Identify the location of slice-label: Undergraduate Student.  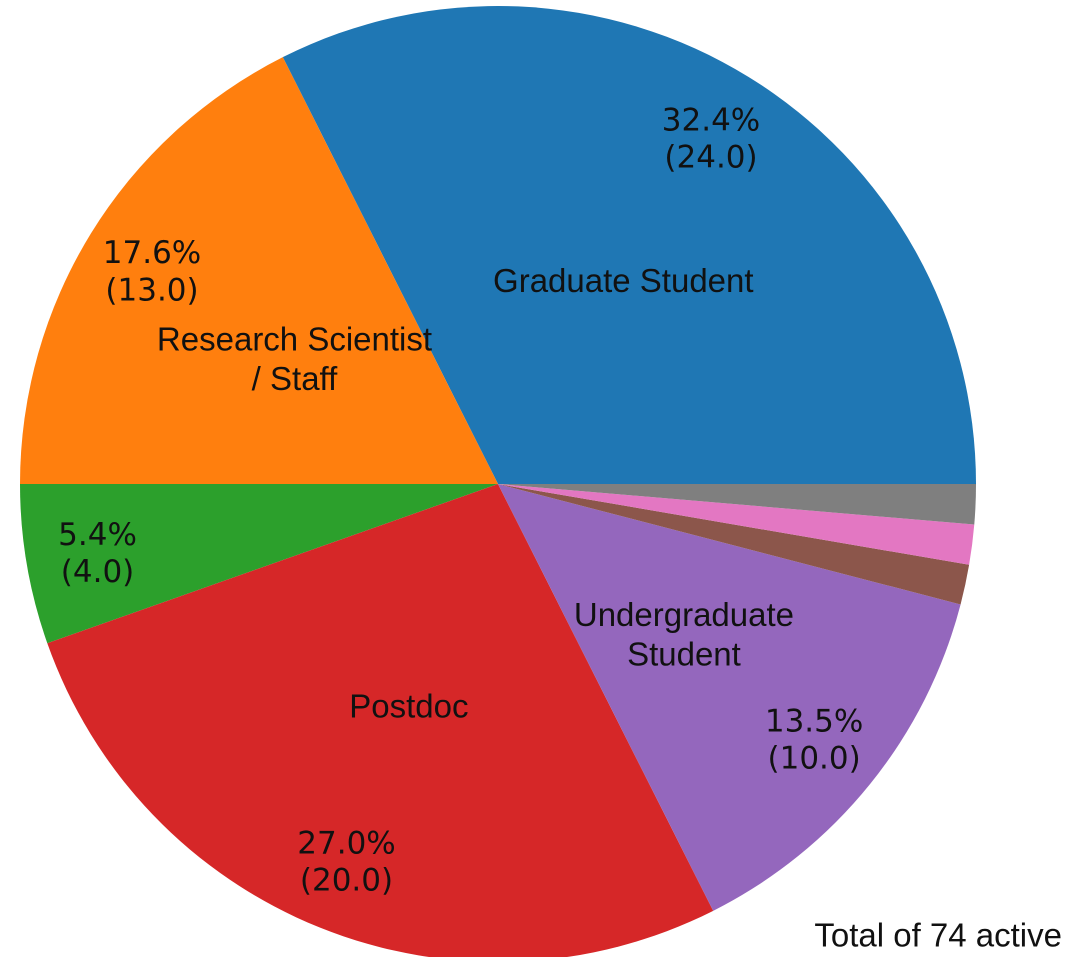
(684, 634).